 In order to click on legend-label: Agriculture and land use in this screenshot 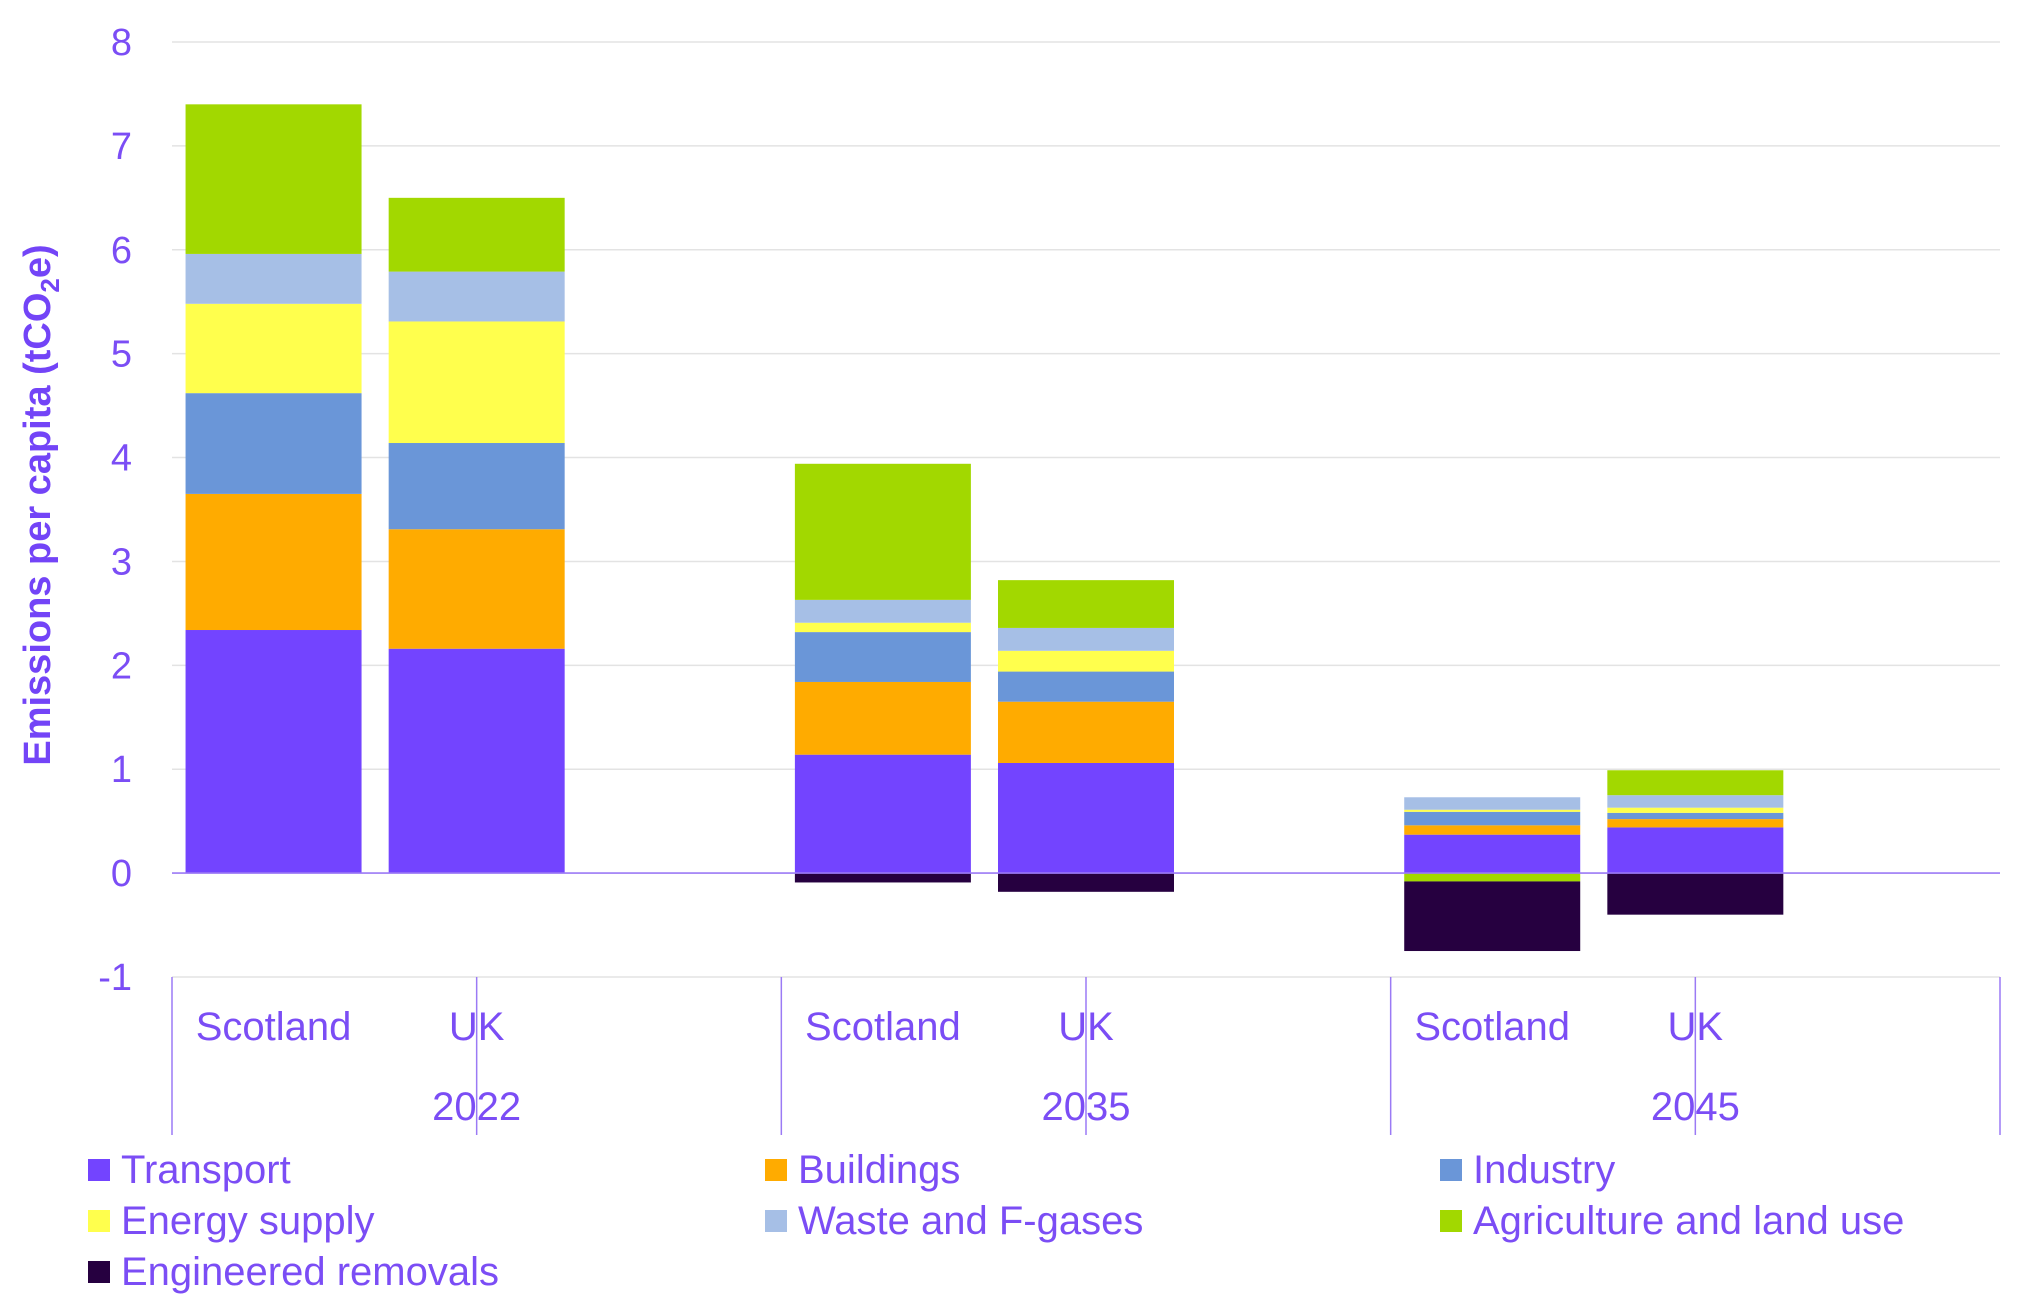, I will do `click(1688, 1221)`.